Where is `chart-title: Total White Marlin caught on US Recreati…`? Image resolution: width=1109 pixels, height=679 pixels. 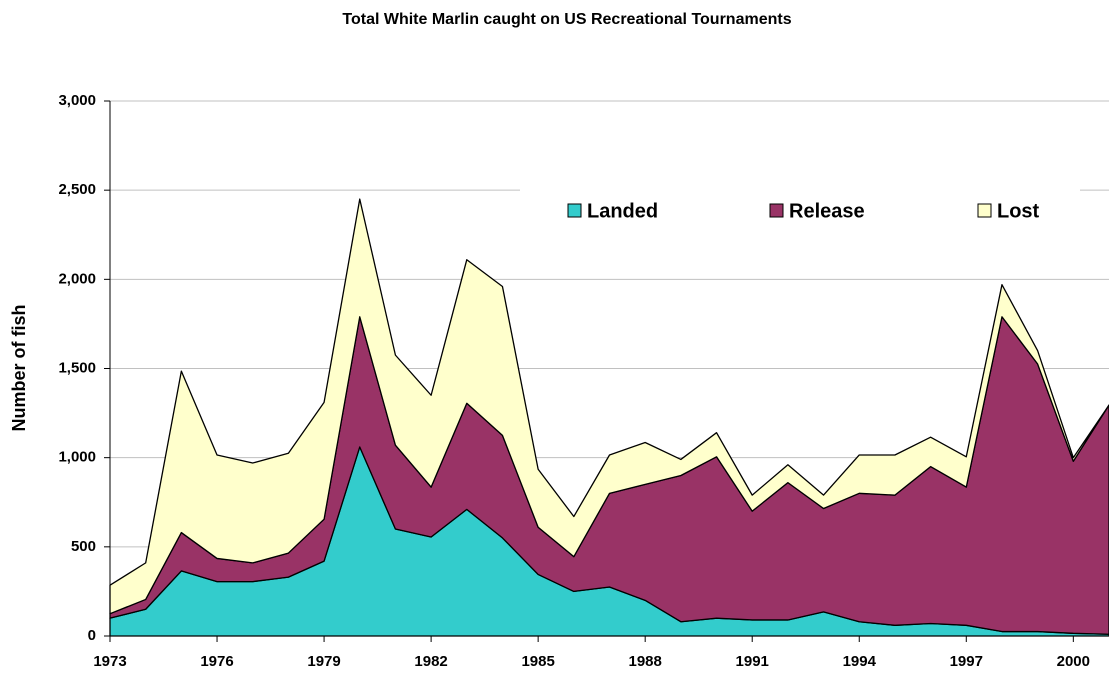 chart-title: Total White Marlin caught on US Recreati… is located at coordinates (566, 19).